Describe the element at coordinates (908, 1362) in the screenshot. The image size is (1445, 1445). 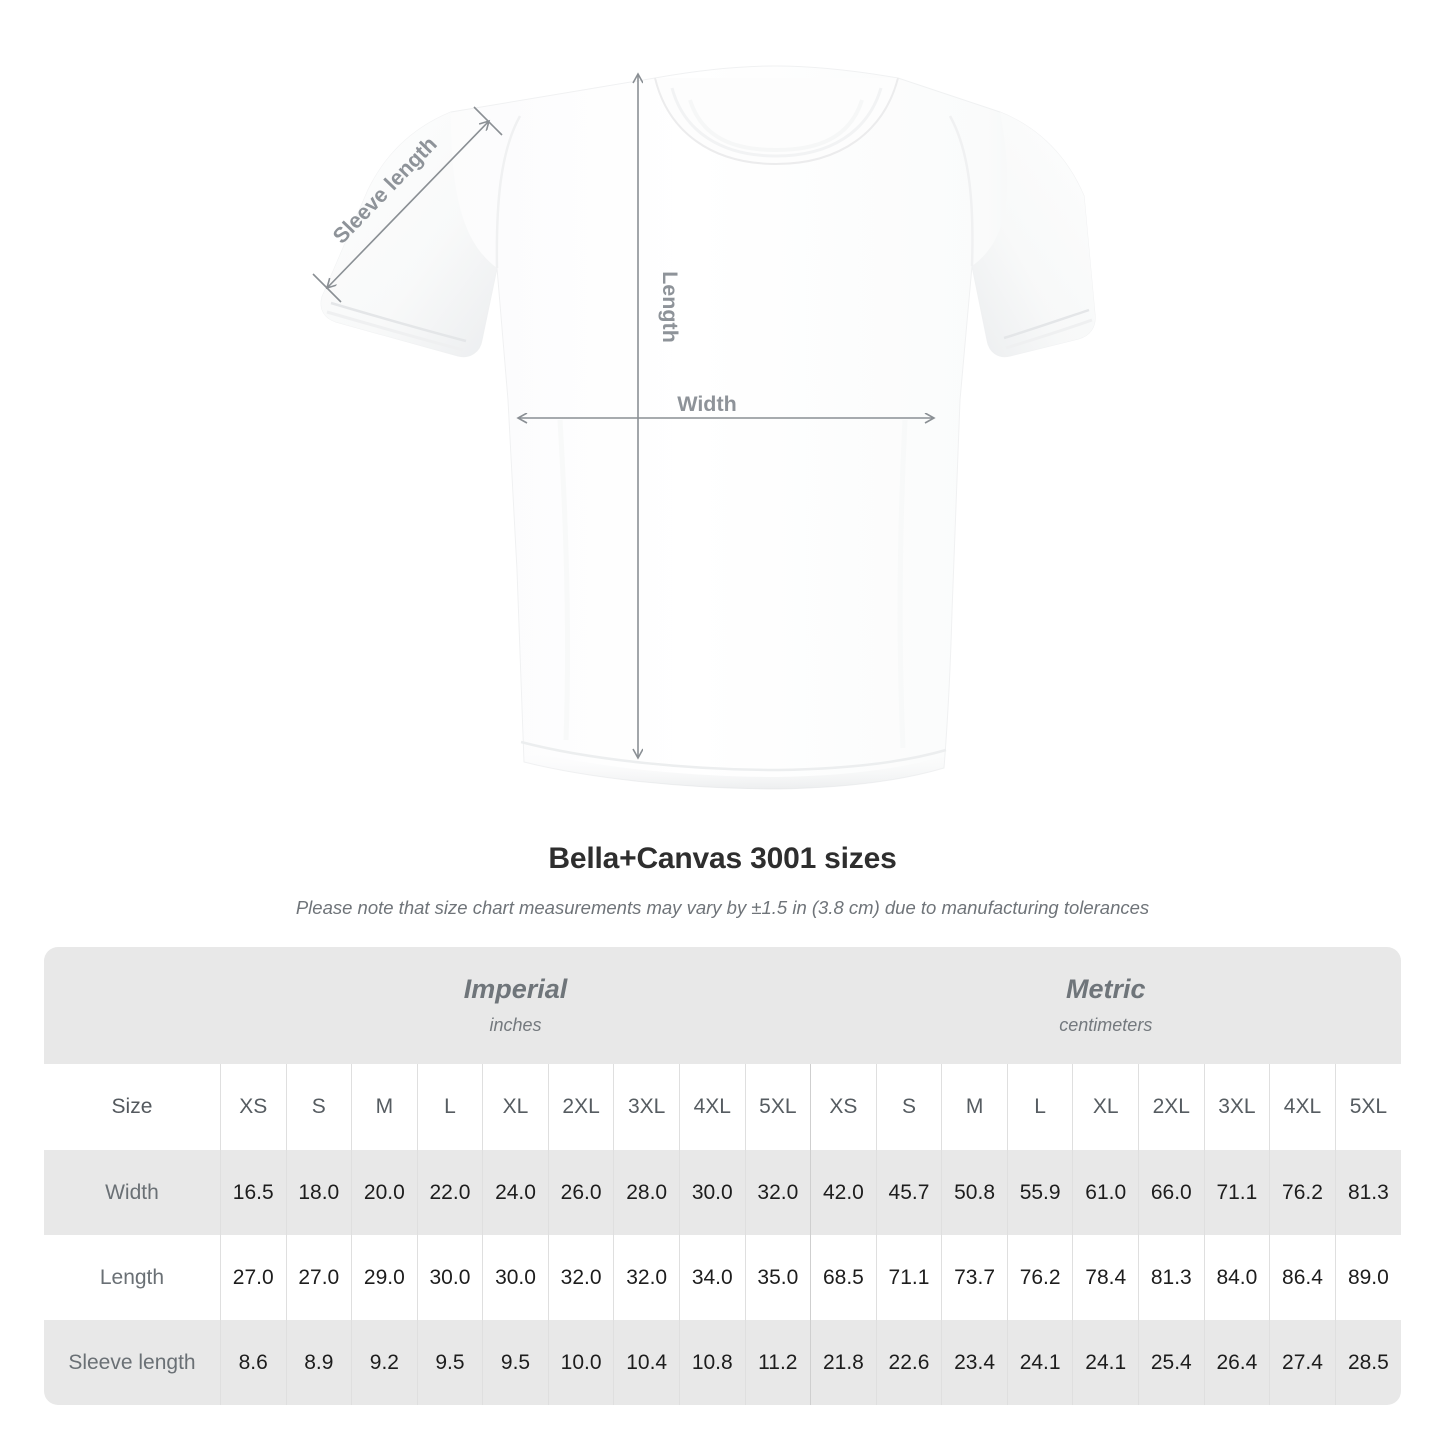
I see `cell-sleeve-length-metric-s: 22.6` at that location.